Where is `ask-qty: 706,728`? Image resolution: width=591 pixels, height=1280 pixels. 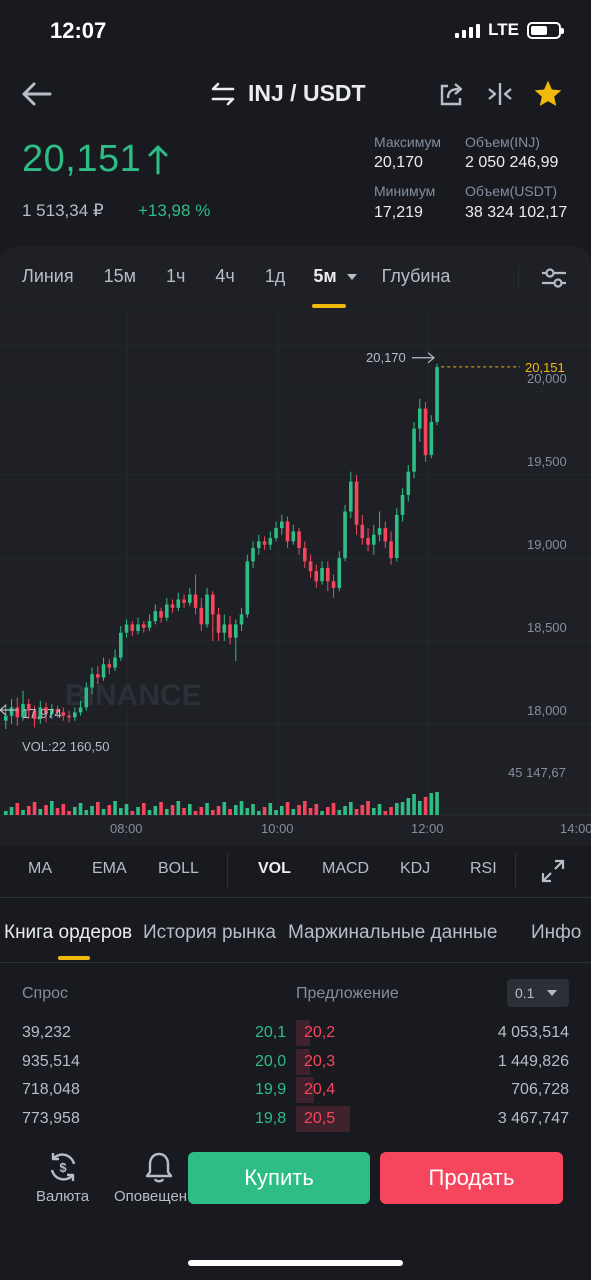 ask-qty: 706,728 is located at coordinates (540, 1089).